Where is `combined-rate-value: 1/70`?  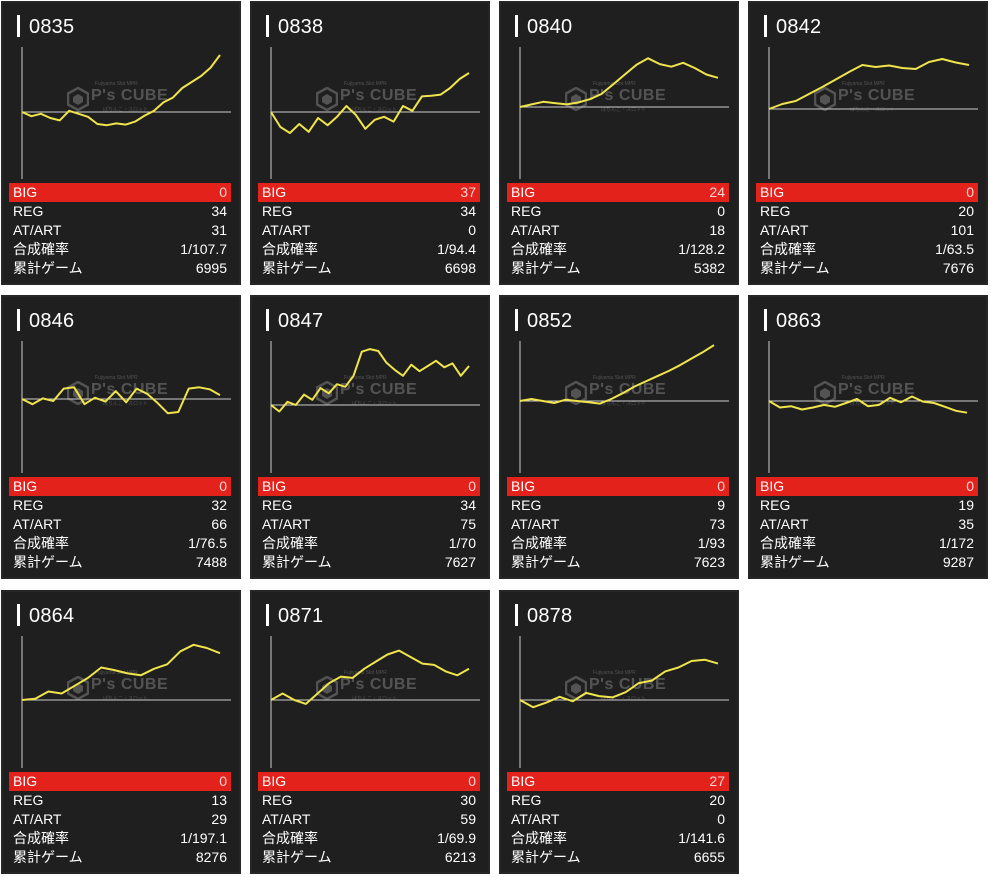 combined-rate-value: 1/70 is located at coordinates (462, 543).